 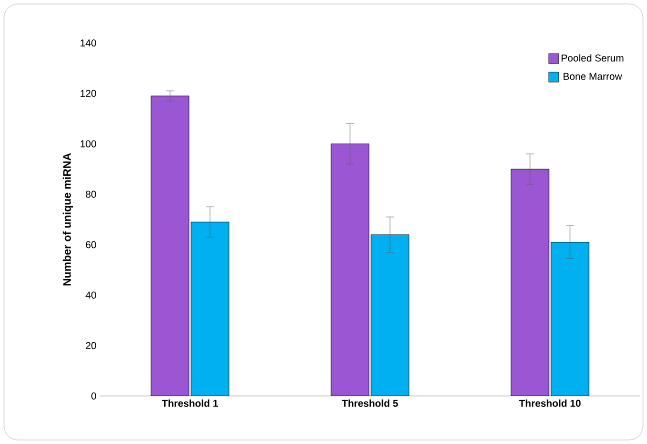 I want to click on x-tick-label: Threshold 10, so click(x=550, y=403).